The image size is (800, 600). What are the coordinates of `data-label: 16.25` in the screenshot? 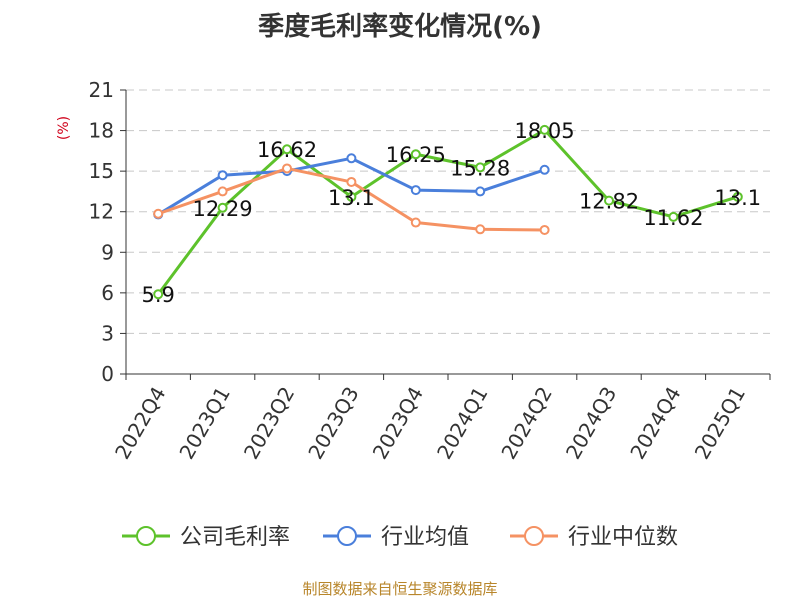 It's located at (416, 155).